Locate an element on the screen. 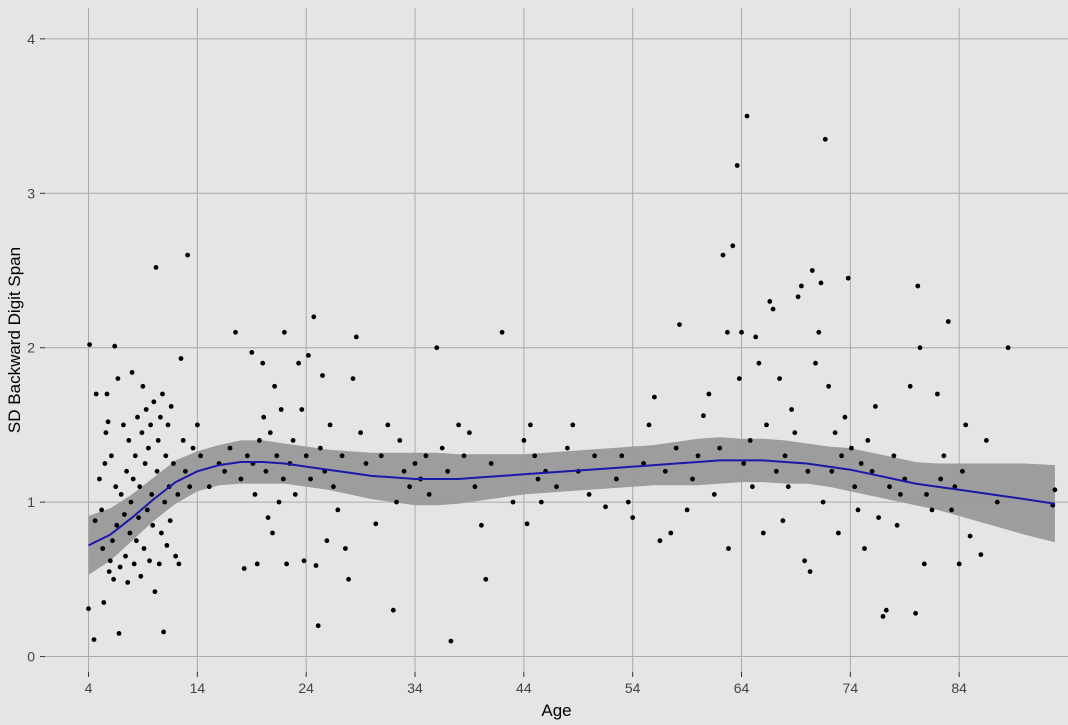 The image size is (1068, 725). x-tick-label-6: 64 is located at coordinates (742, 688).